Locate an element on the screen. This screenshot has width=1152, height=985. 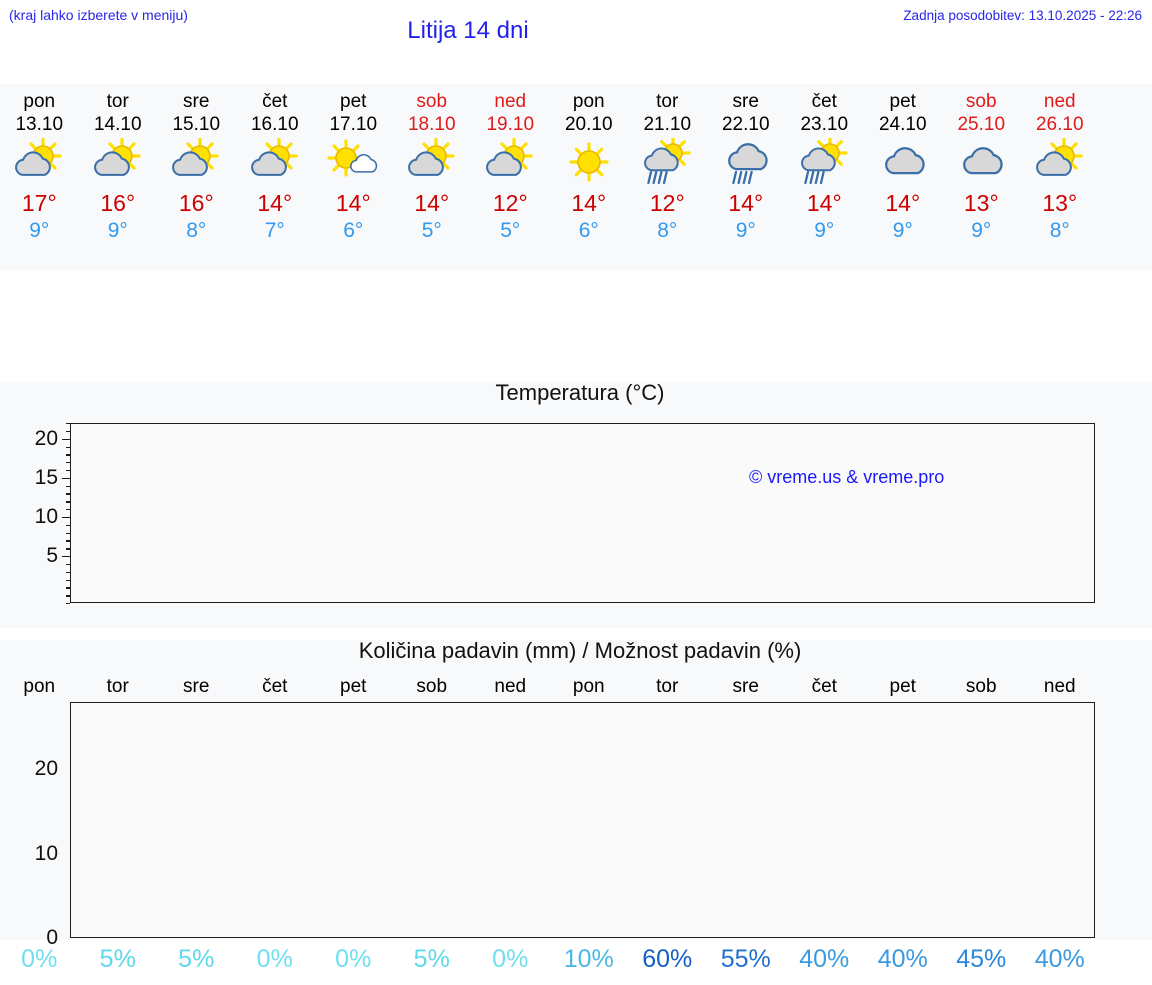
day-column-5: sob 18.10 14° 5° is located at coordinates (432, 177).